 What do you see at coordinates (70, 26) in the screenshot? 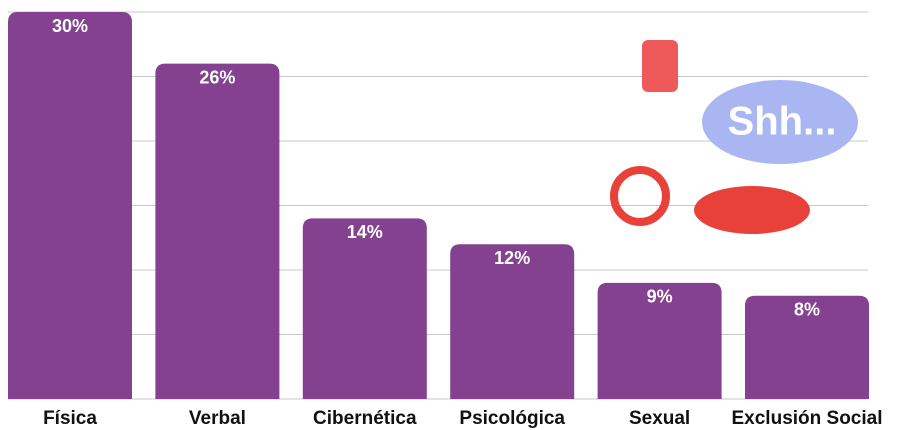
I see `value-label: 30%` at bounding box center [70, 26].